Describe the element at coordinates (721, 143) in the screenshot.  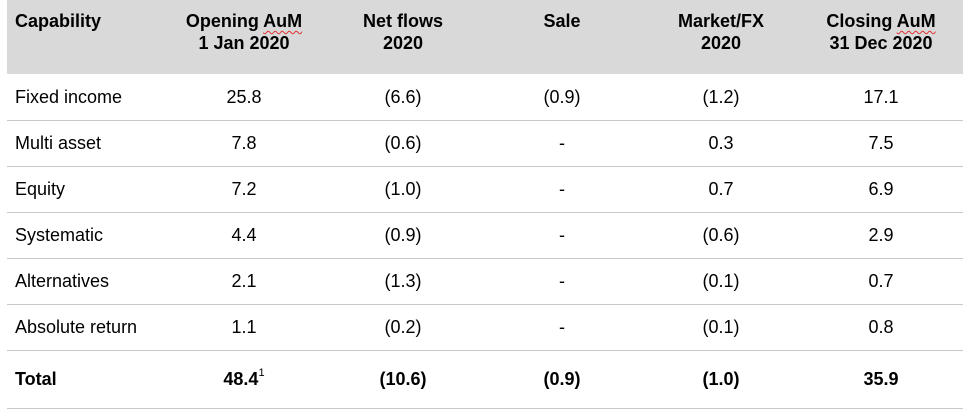
I see `cell-market-fx: 0.3` at that location.